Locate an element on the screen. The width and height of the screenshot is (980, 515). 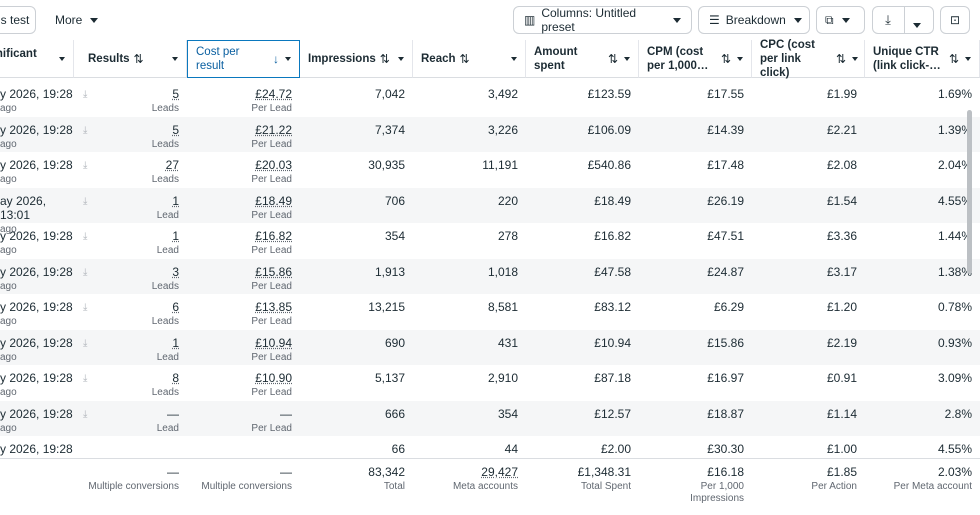
header-amount-spent: Amount spent ⇅ is located at coordinates (582, 59).